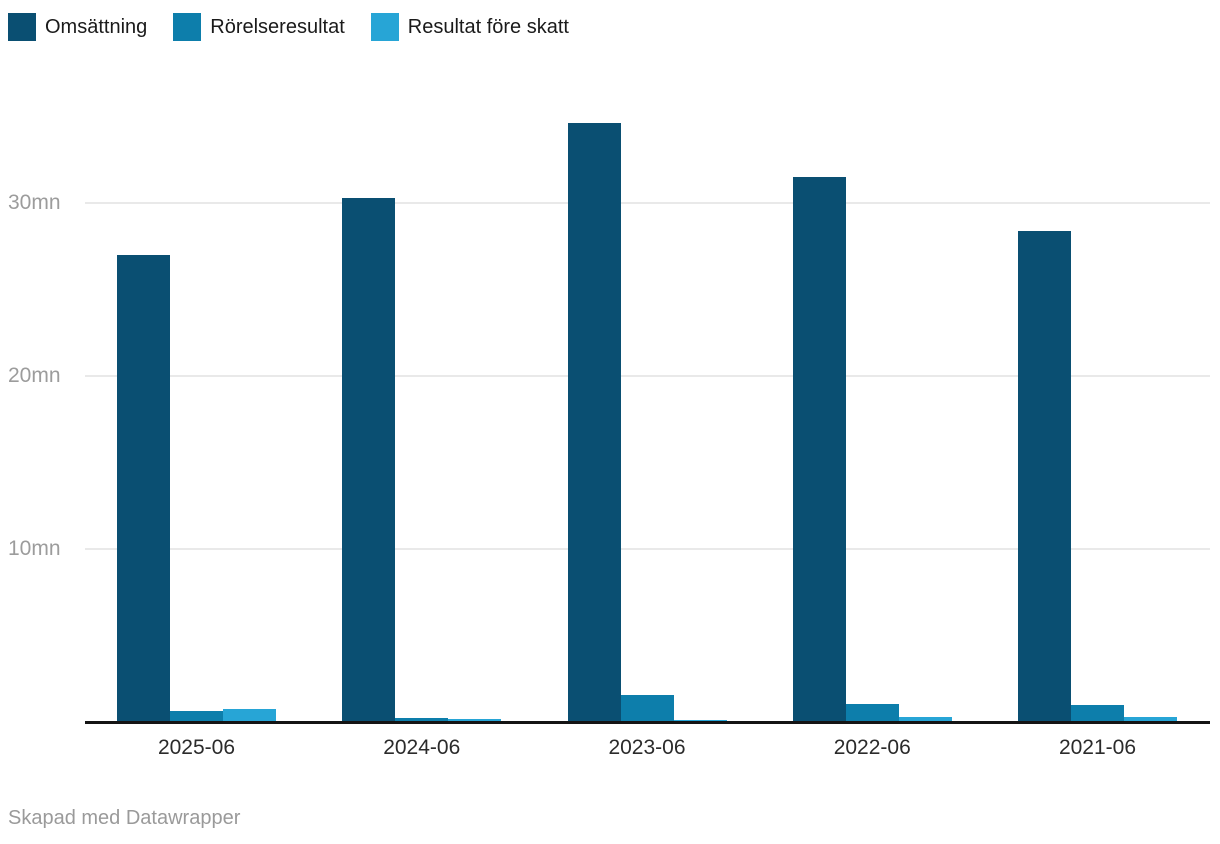  What do you see at coordinates (277, 27) in the screenshot?
I see `legend-label: Rörelseresultat` at bounding box center [277, 27].